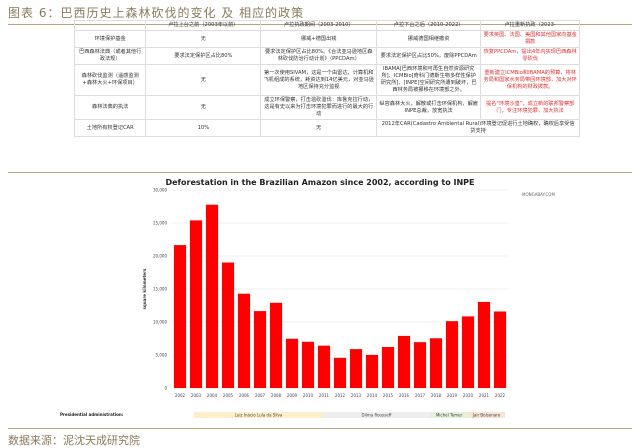 The width and height of the screenshot is (640, 448). I want to click on x-tick-label: 2005, so click(228, 395).